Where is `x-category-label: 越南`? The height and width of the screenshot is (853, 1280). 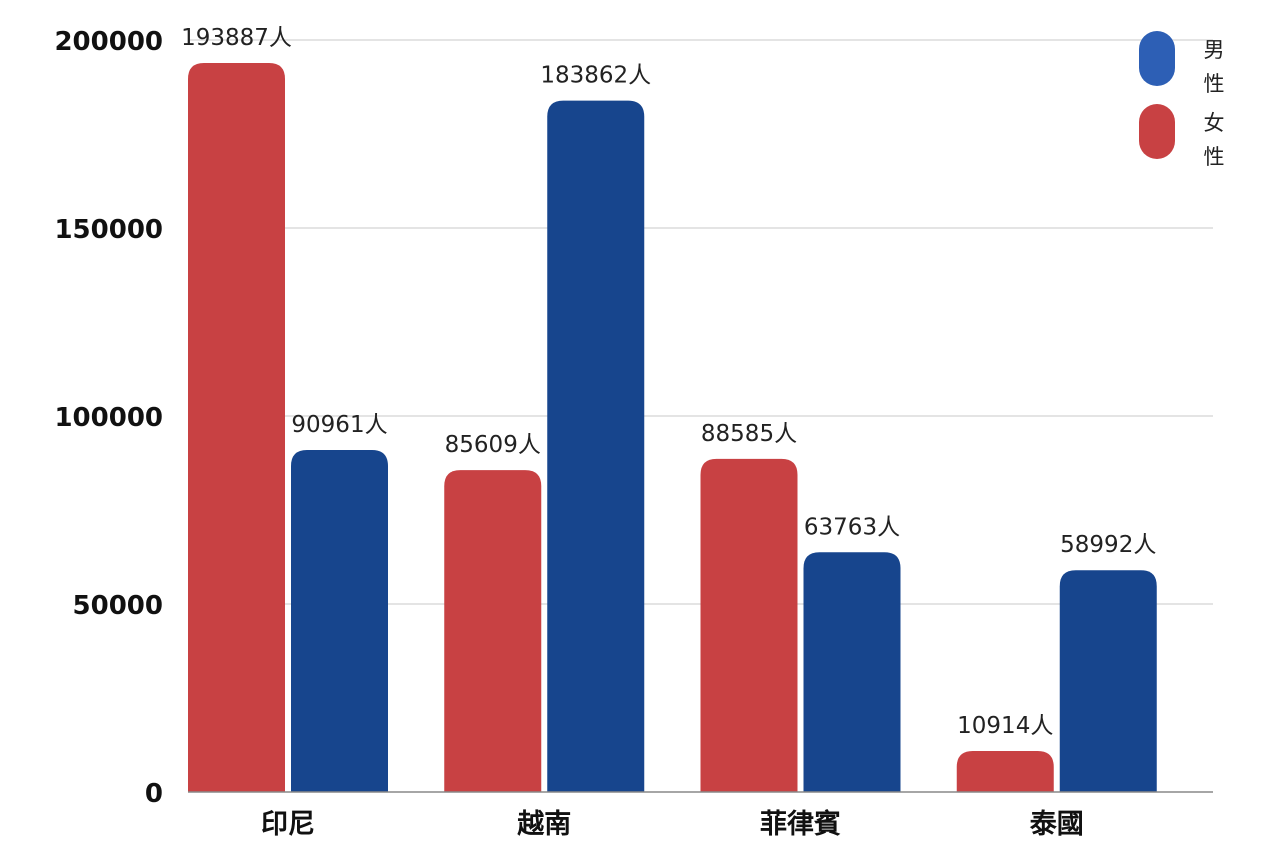
x-category-label: 越南 is located at coordinates (544, 824).